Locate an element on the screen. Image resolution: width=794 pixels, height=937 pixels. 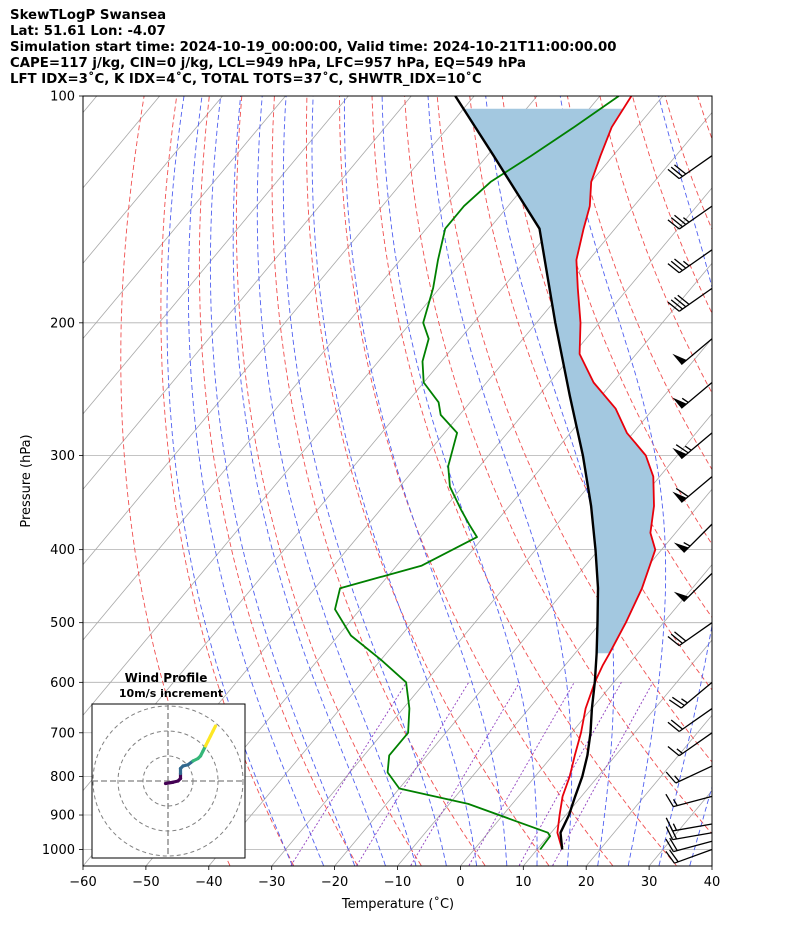
y-tick-label: 100 is located at coordinates (62, 97).